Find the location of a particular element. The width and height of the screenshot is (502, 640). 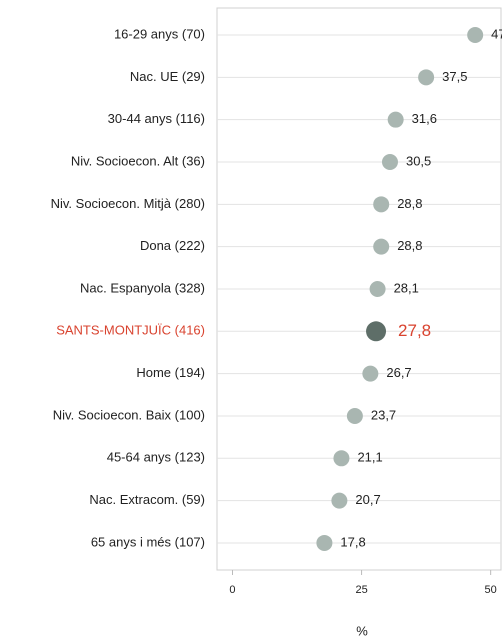

value-label: 47,0 is located at coordinates (496, 33).